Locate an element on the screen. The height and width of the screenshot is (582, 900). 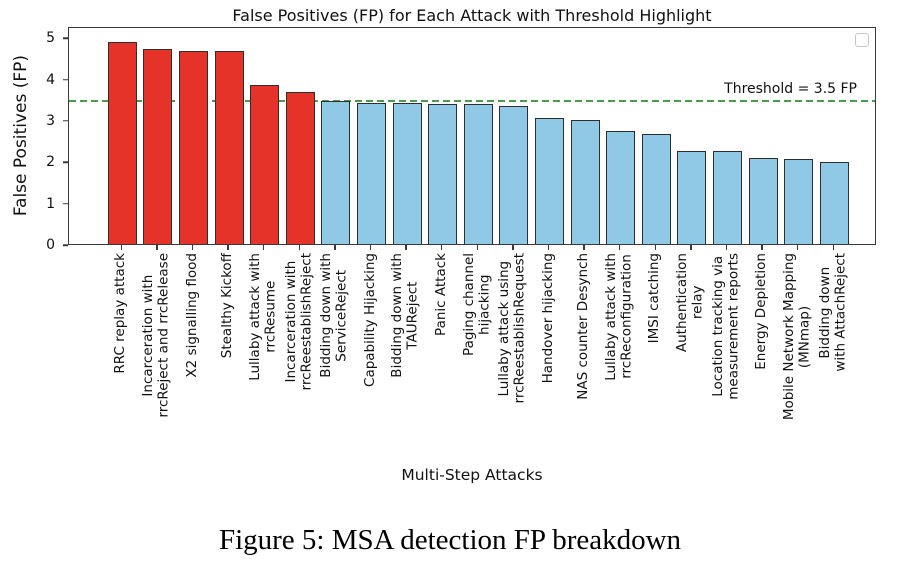
x-label-text: Handover hijacking is located at coordinates (547, 318).